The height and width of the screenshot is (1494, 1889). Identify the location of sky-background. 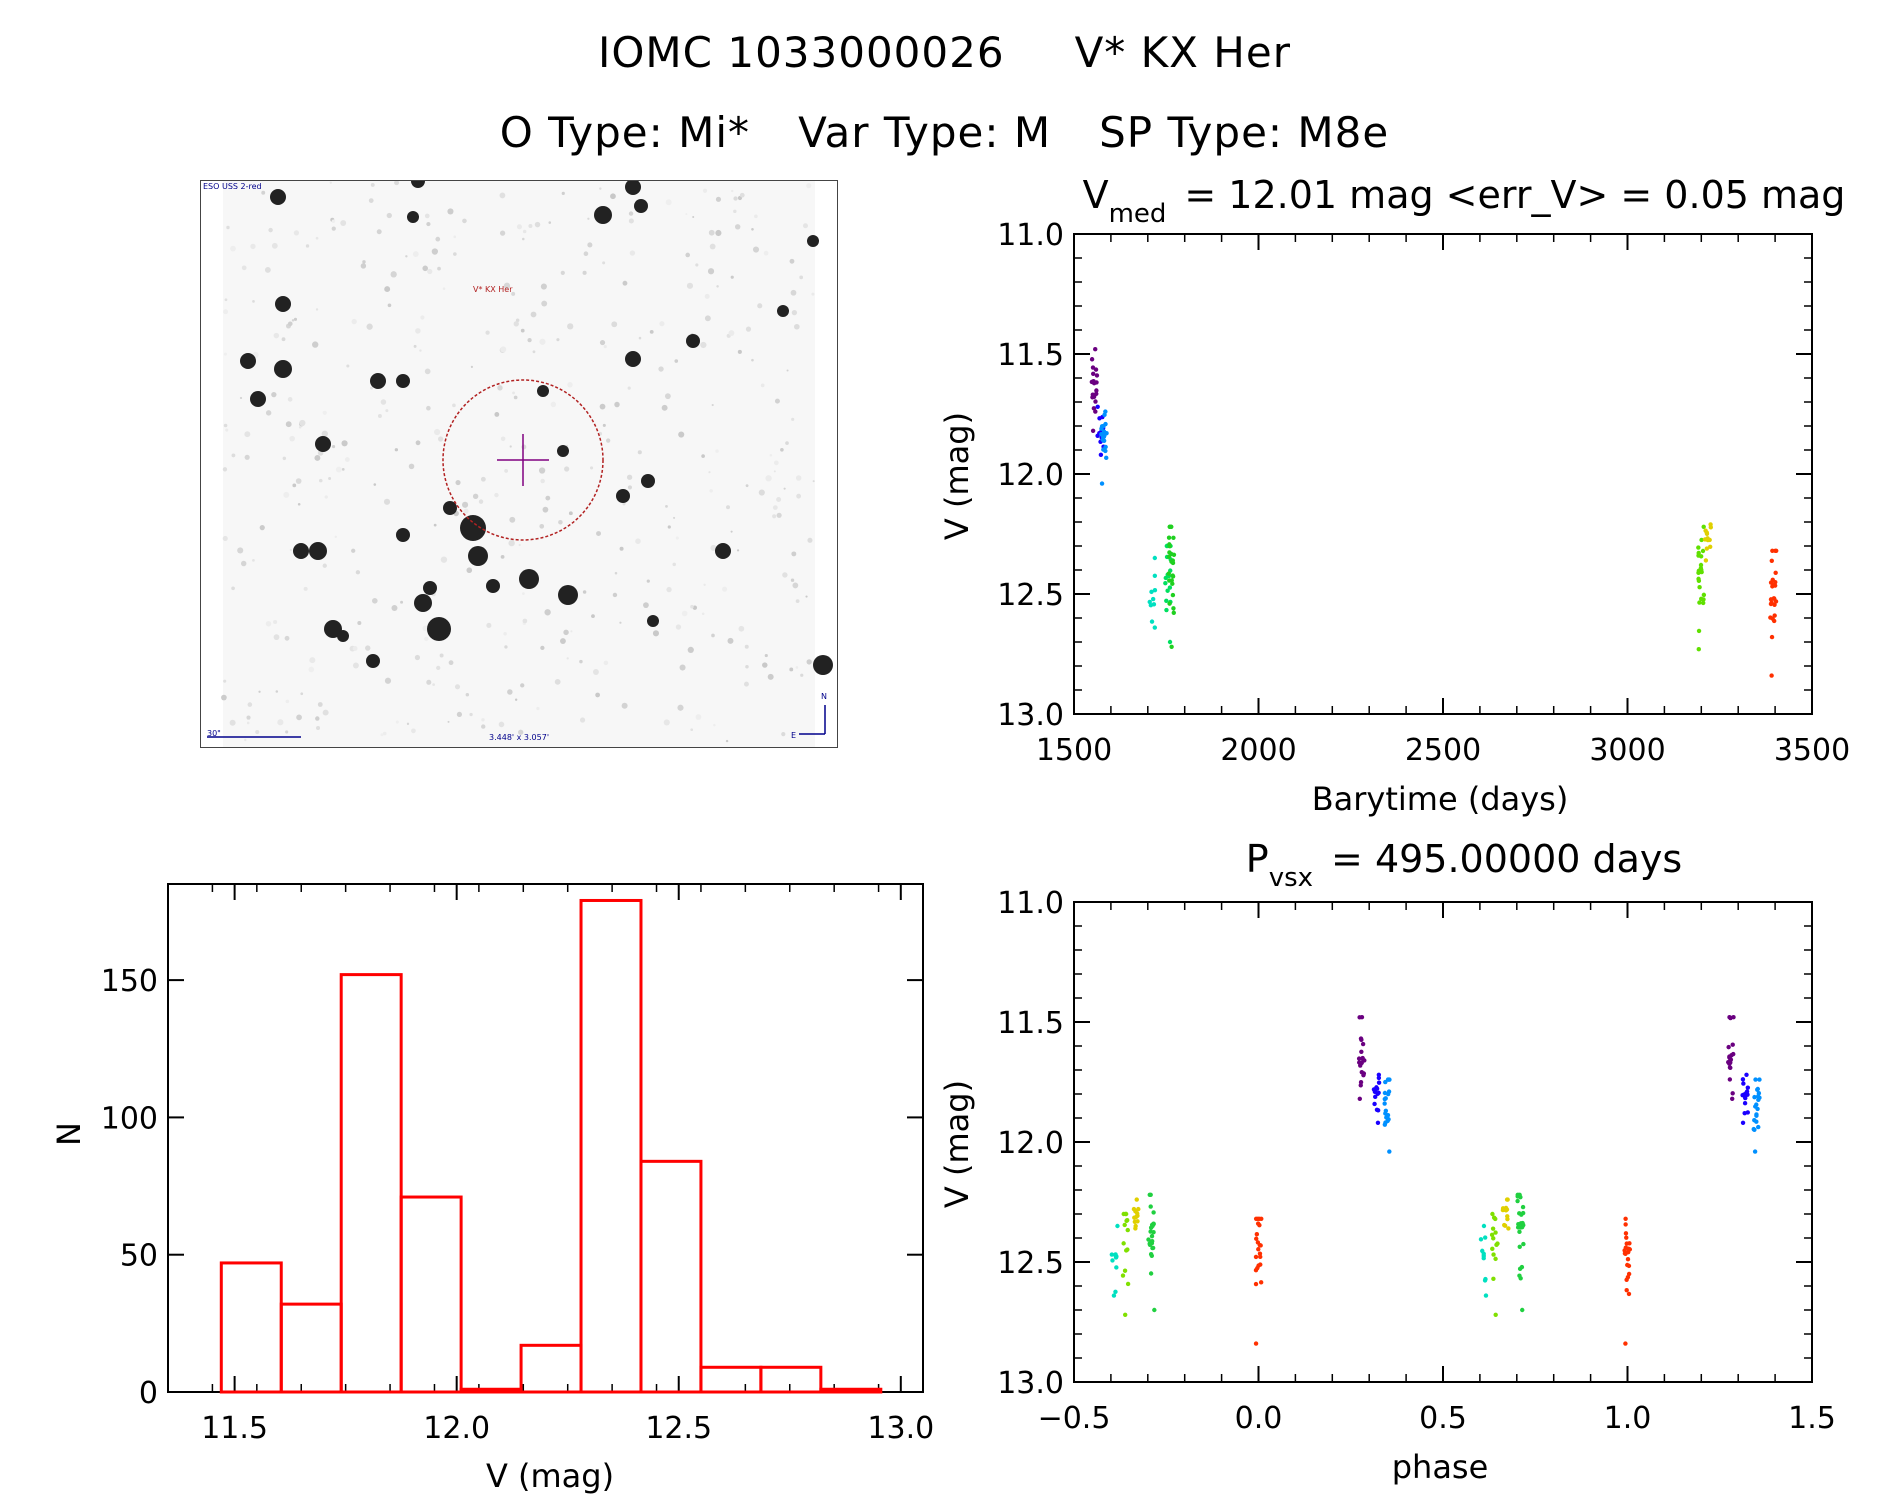
(519, 464).